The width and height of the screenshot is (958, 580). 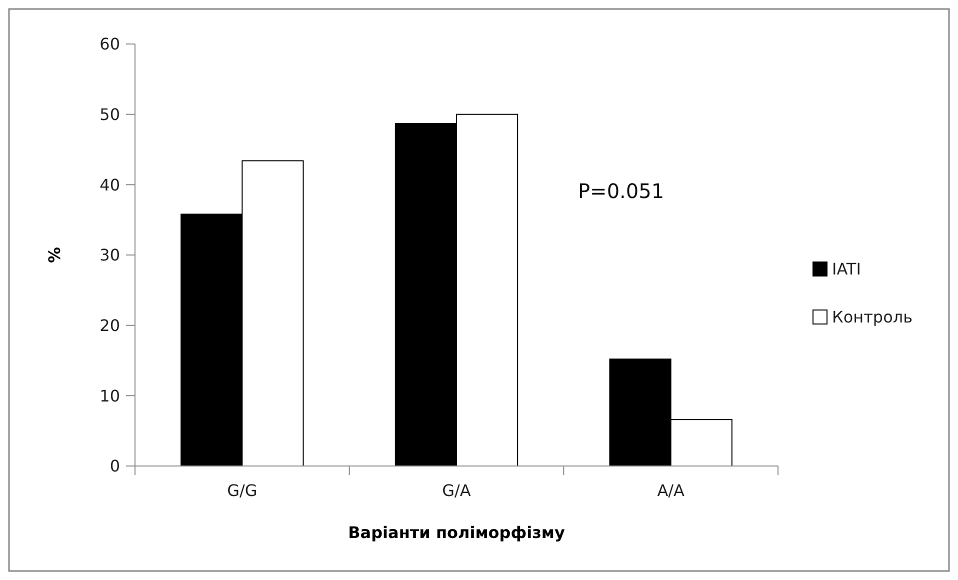 What do you see at coordinates (621, 191) in the screenshot?
I see `annotation: P=0.051` at bounding box center [621, 191].